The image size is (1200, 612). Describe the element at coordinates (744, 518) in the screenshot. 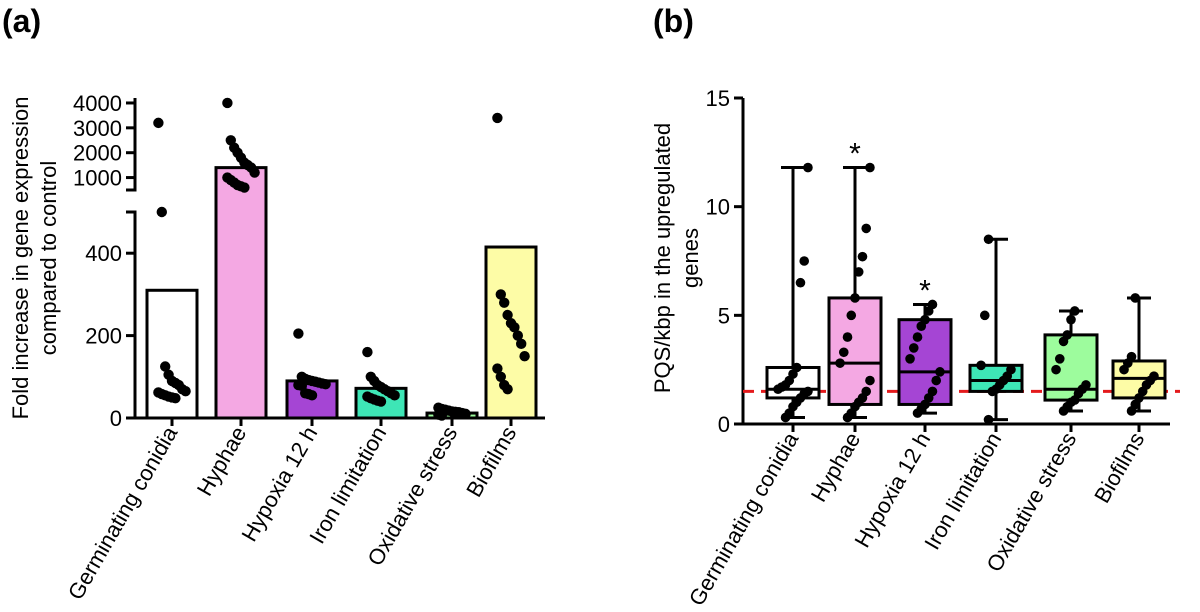

I see `panel-b-category-label: Germinating conidia` at that location.